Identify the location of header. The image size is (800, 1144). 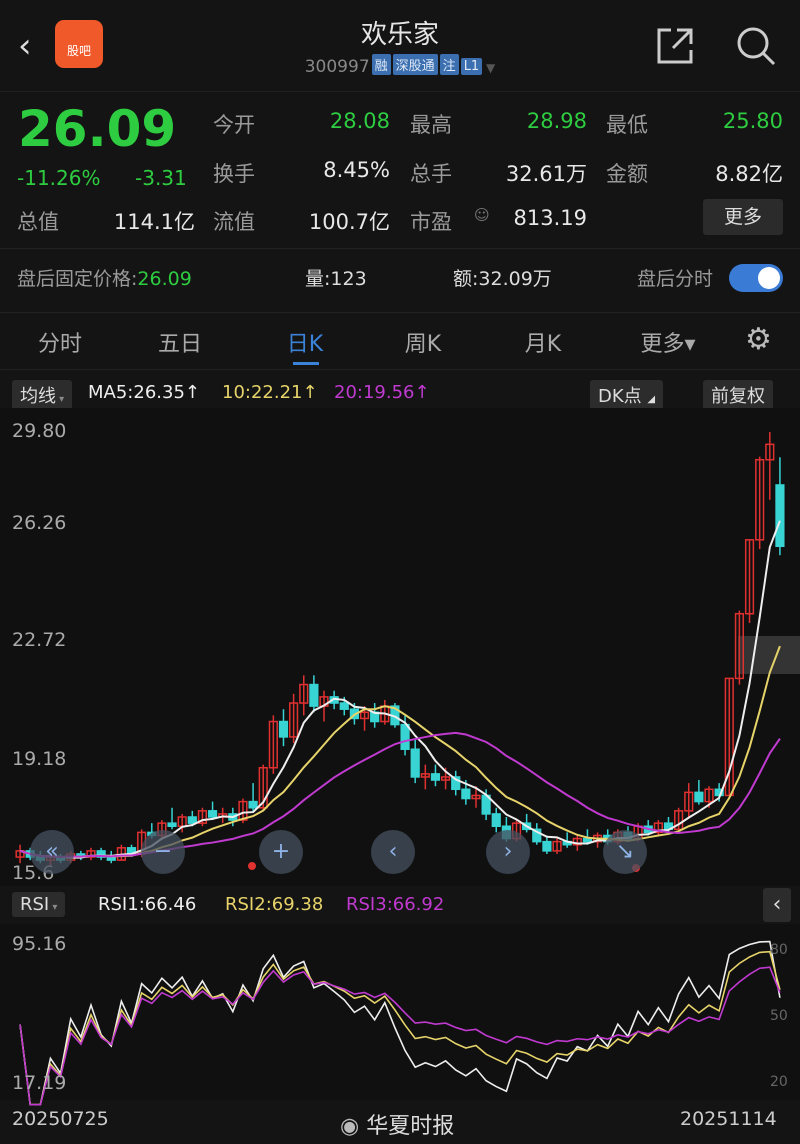
(400, 46).